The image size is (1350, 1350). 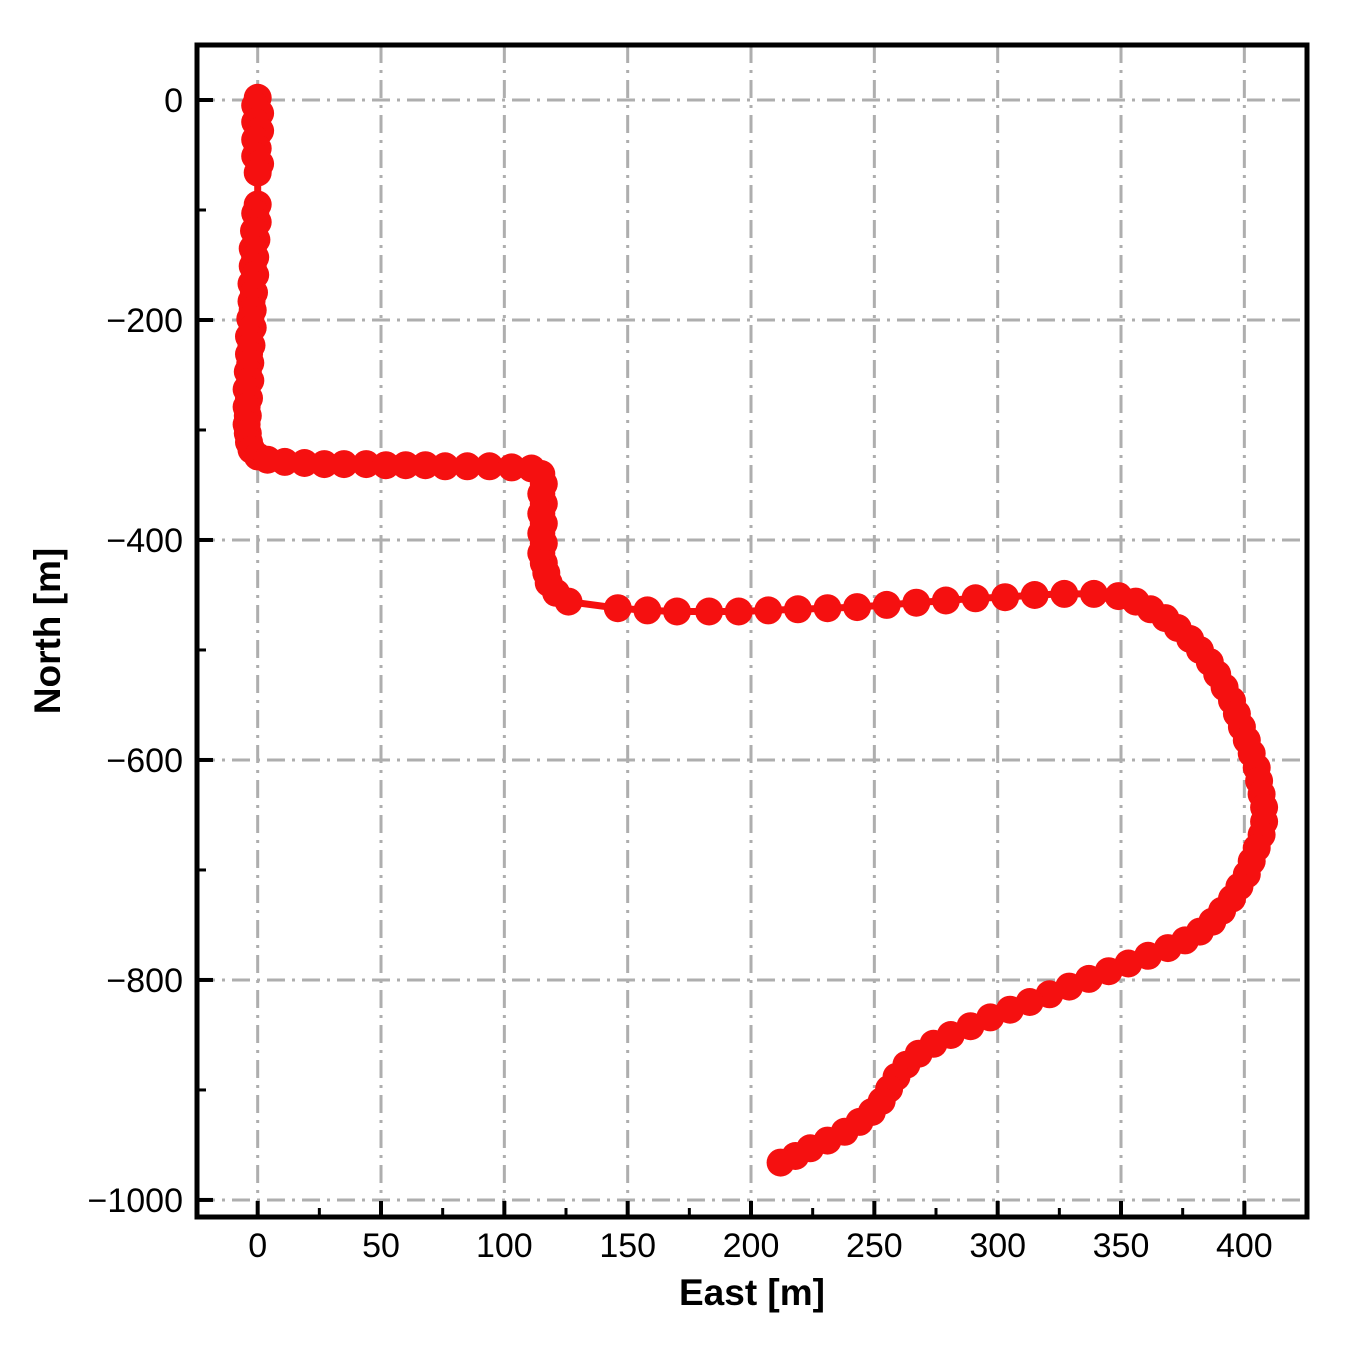 I want to click on x-tick-label: 200, so click(x=751, y=1246).